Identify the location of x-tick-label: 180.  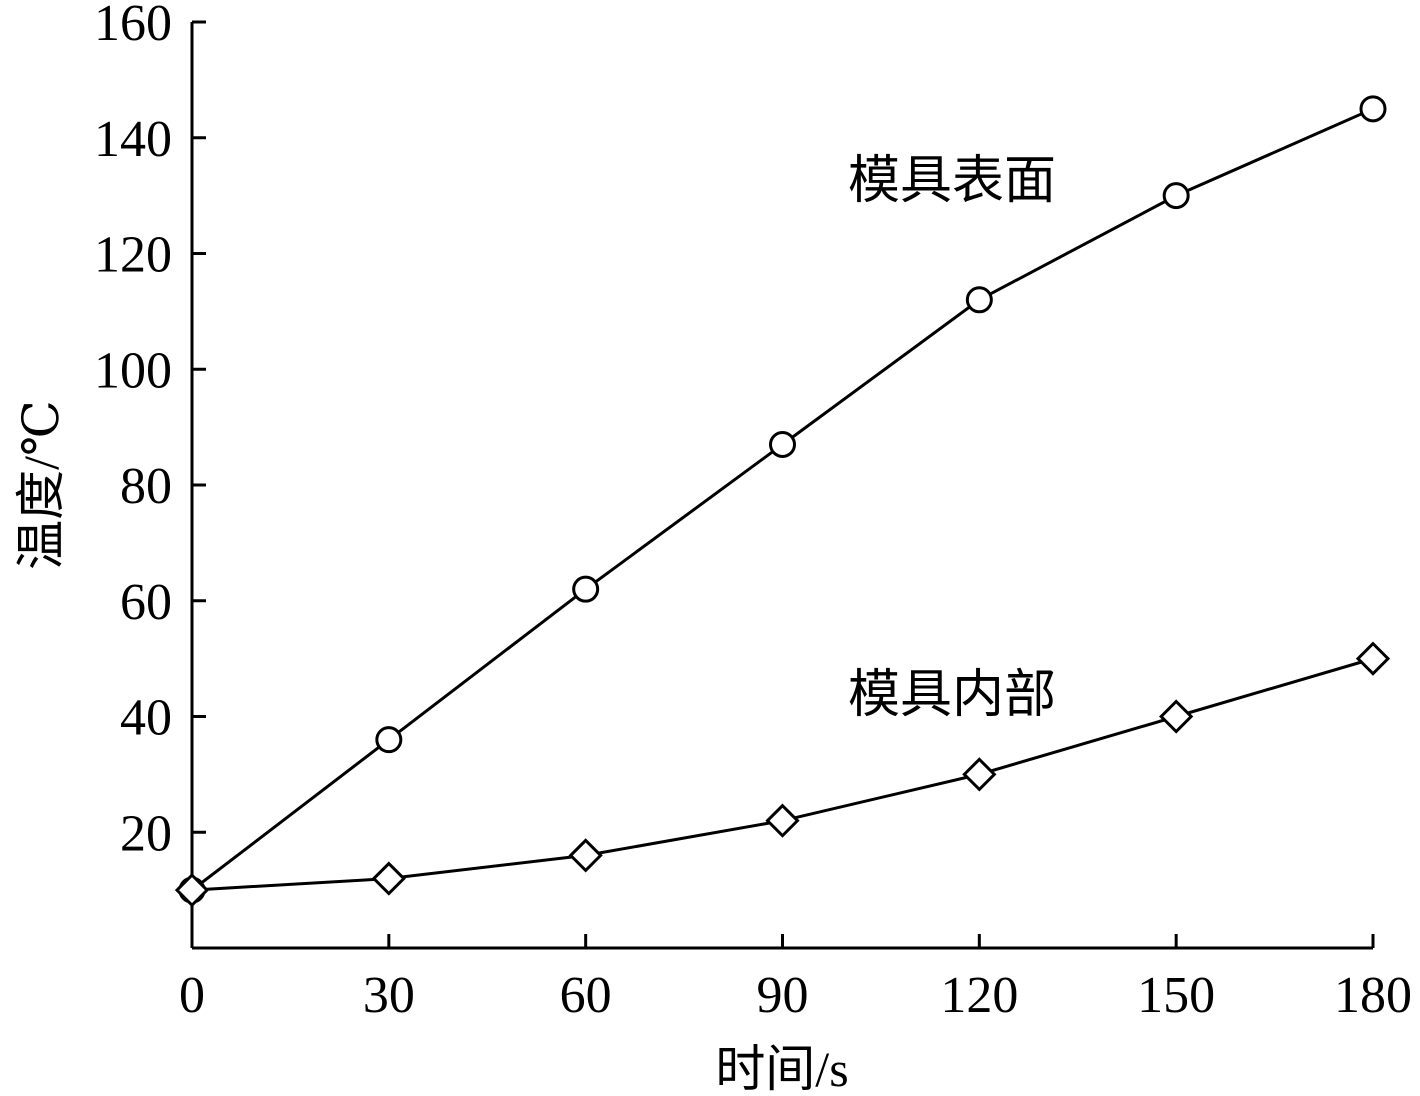
(1373, 995).